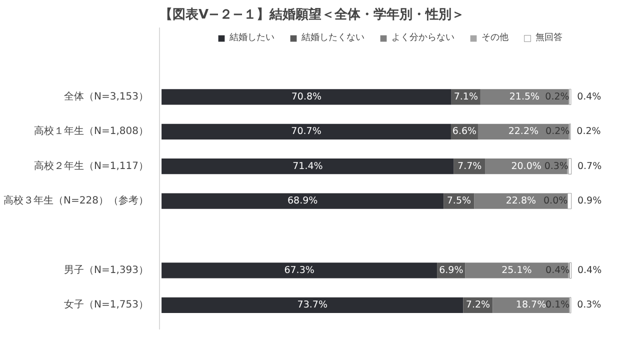  What do you see at coordinates (526, 166) in the screenshot?
I see `data-label: 20.0%` at bounding box center [526, 166].